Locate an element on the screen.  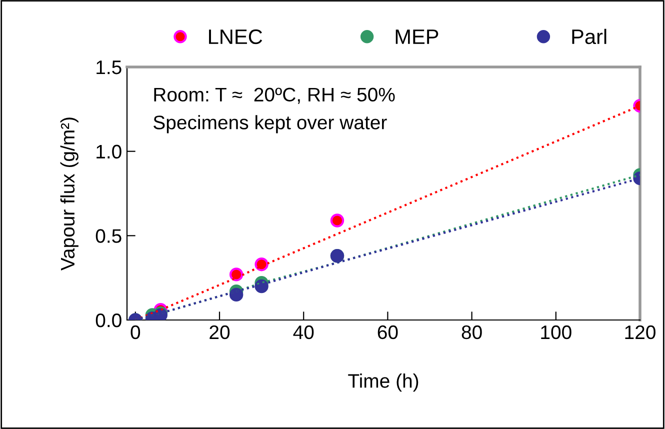
y-tick-label: 1.5 is located at coordinates (109, 67).